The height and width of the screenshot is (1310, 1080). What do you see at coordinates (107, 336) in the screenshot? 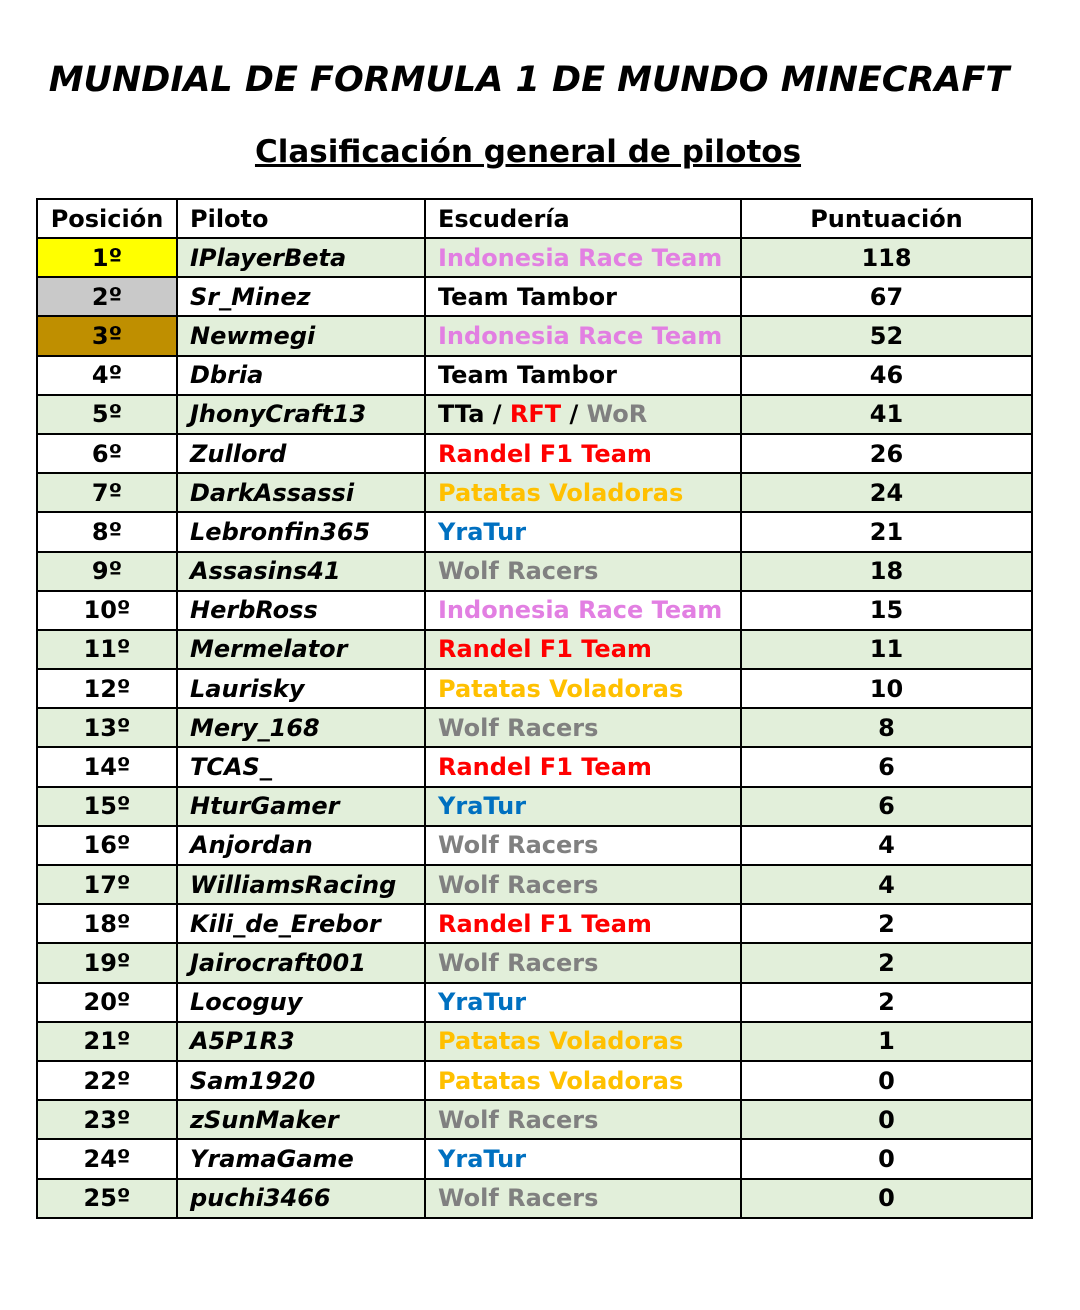
I see `position-cell: 3º` at bounding box center [107, 336].